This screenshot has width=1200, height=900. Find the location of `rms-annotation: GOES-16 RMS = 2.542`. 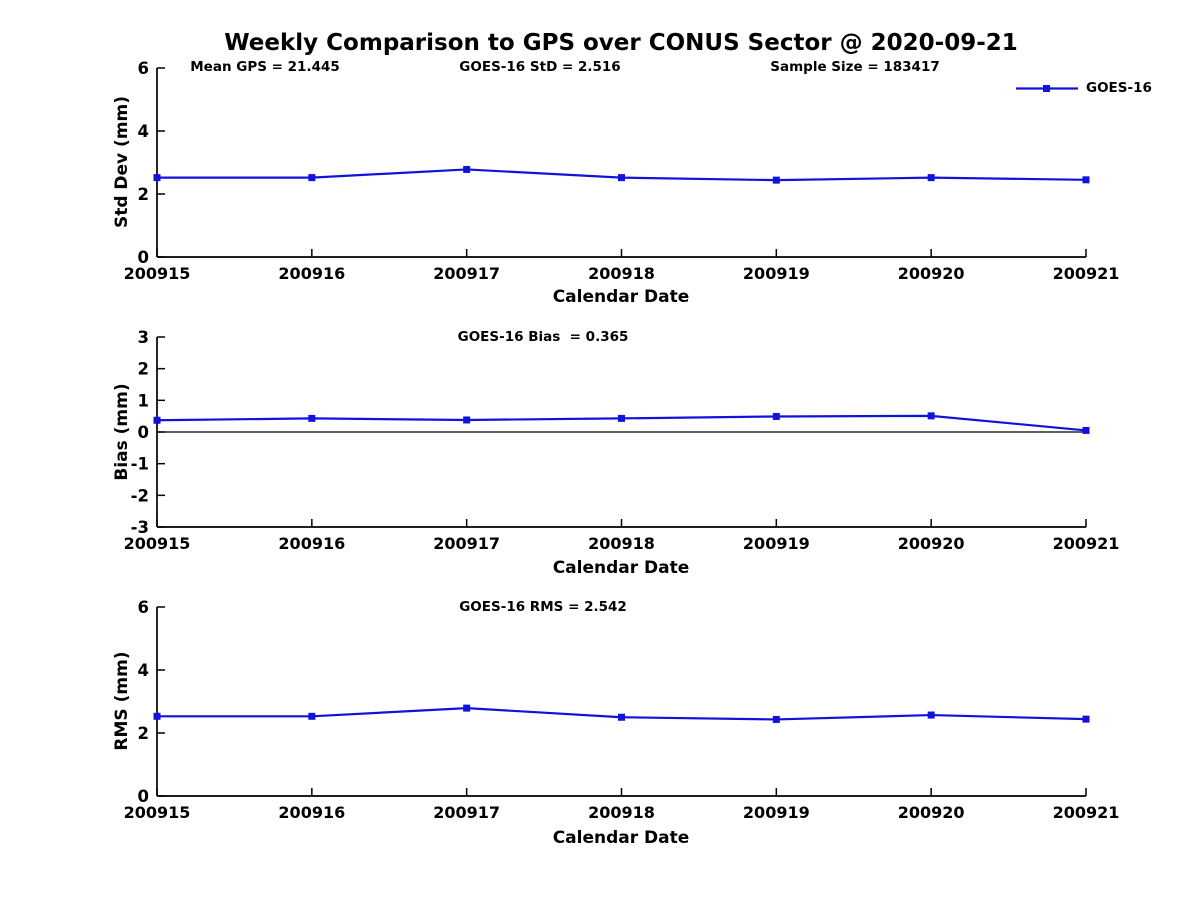

rms-annotation: GOES-16 RMS = 2.542 is located at coordinates (543, 607).